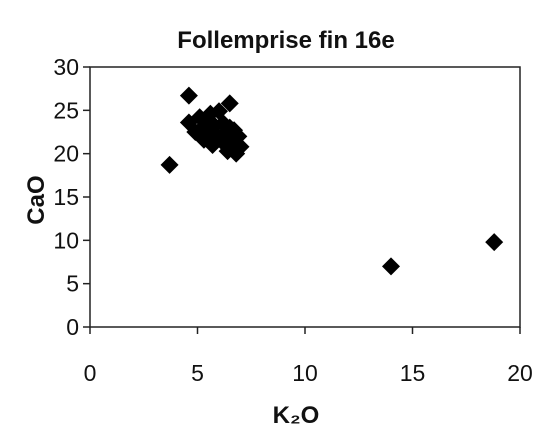 The image size is (538, 442). What do you see at coordinates (66, 197) in the screenshot?
I see `y-tick-label: 15` at bounding box center [66, 197].